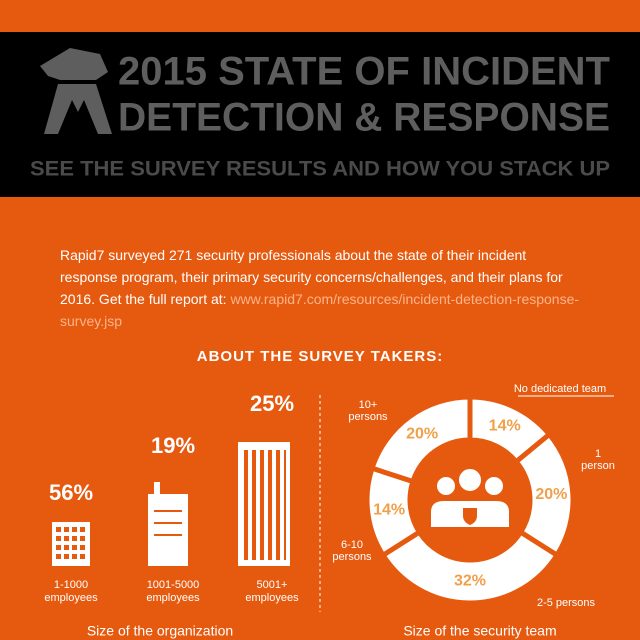  Describe the element at coordinates (352, 545) in the screenshot. I see `segment-name: 6-10` at that location.